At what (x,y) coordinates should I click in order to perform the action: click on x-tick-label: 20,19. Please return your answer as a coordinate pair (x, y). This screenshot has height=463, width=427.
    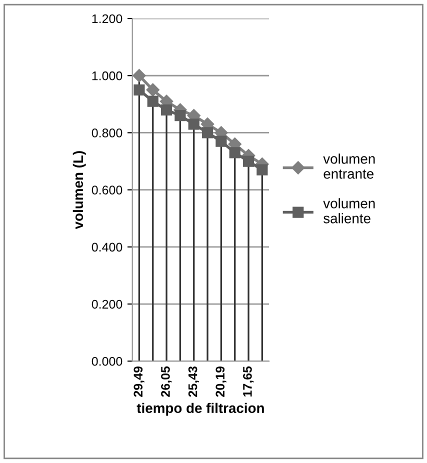
    Looking at the image, I should click on (221, 381).